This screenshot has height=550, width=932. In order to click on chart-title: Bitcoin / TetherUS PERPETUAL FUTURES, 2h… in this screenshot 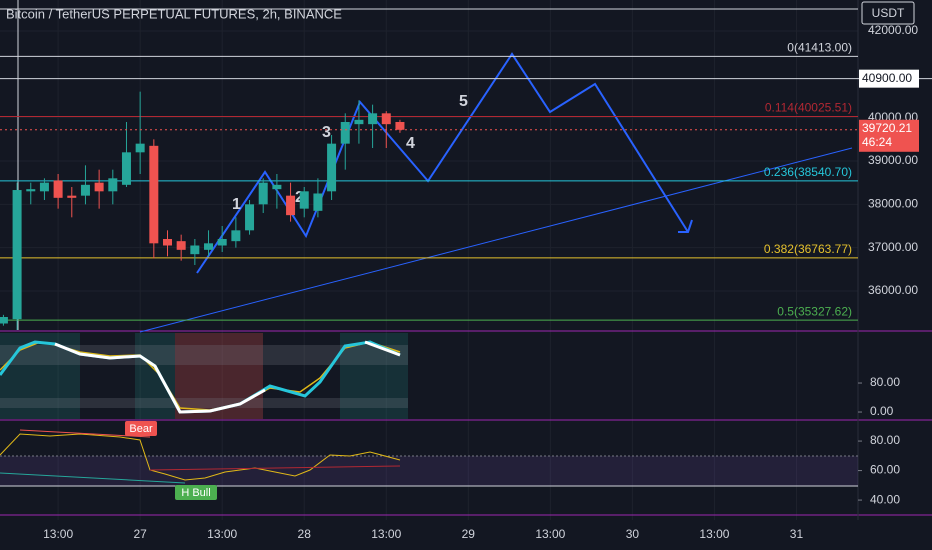, I will do `click(174, 13)`.